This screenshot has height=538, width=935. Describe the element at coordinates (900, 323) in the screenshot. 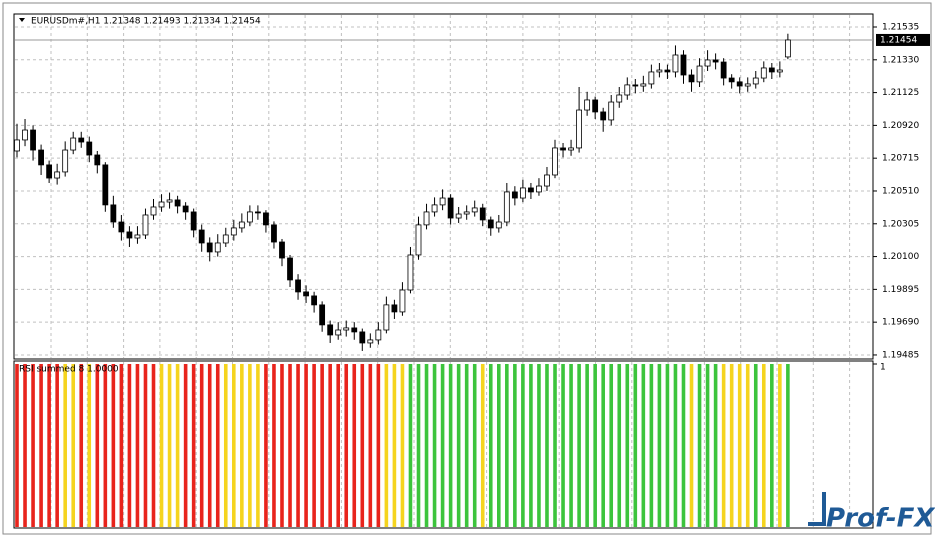

I see `y-tick-label: 1.19690` at that location.